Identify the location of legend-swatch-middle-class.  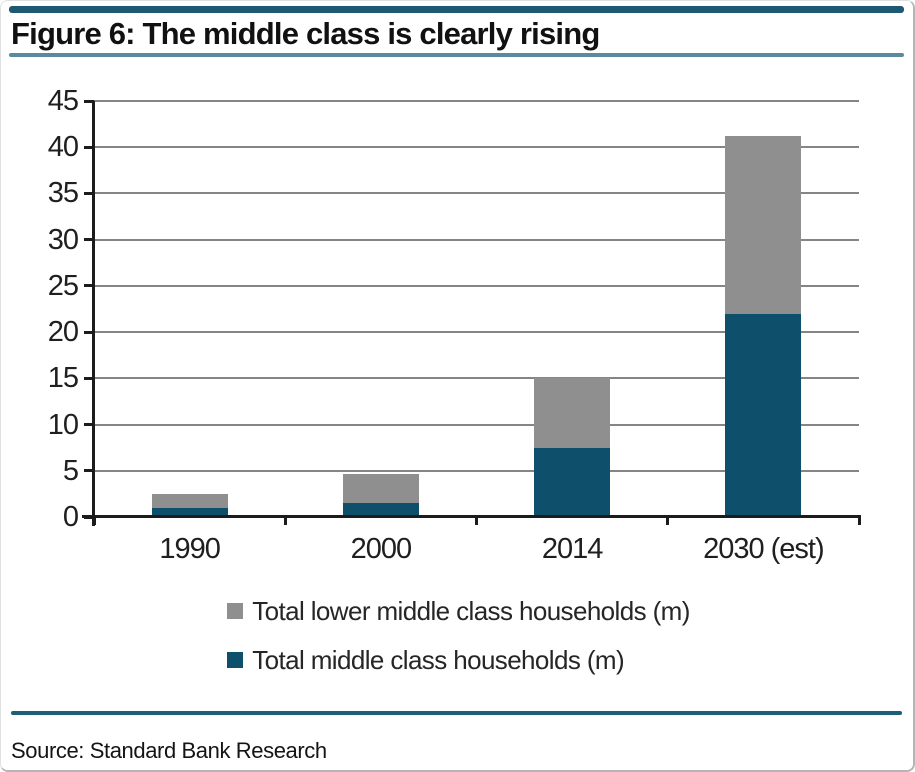
(235, 660).